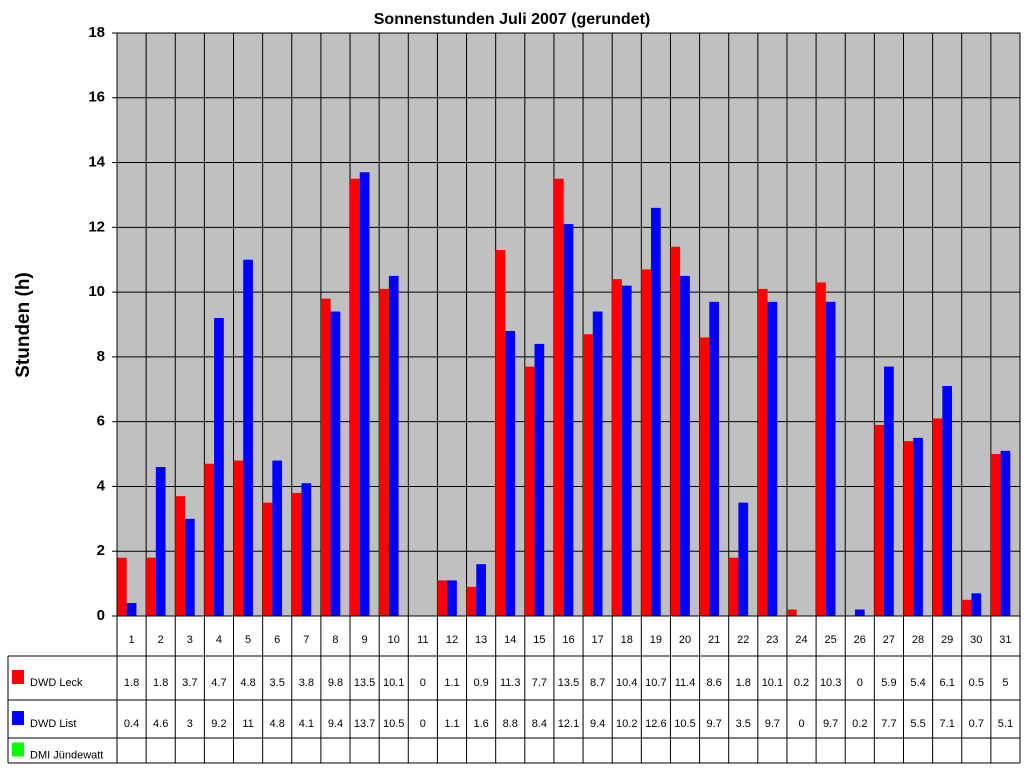 Image resolution: width=1024 pixels, height=773 pixels. Describe the element at coordinates (510, 724) in the screenshot. I see `value-label: 8.8` at that location.